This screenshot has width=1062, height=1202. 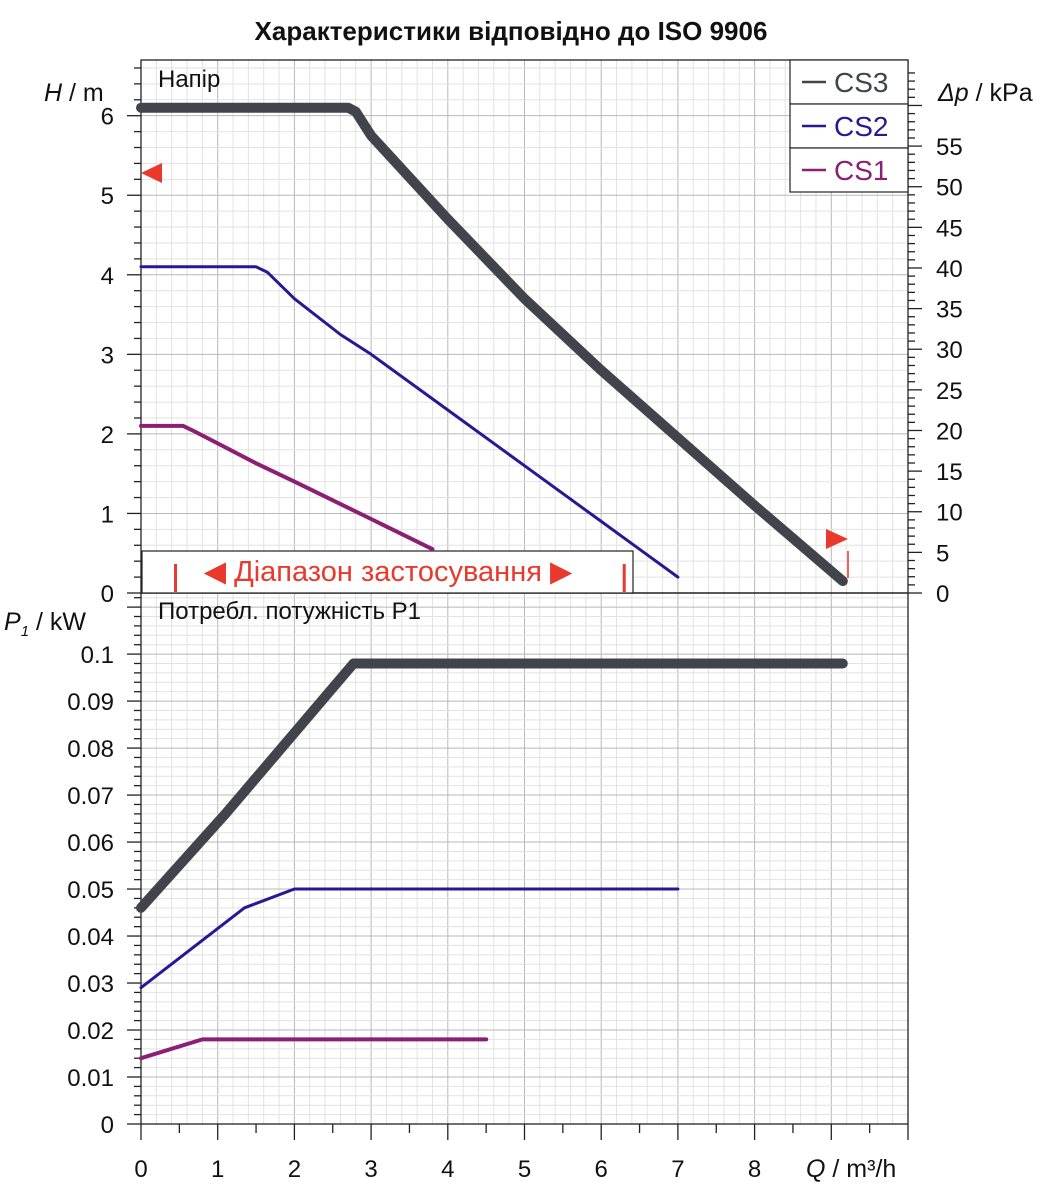 I want to click on y2-axis-tick-label-pressure: 0, so click(x=942, y=594).